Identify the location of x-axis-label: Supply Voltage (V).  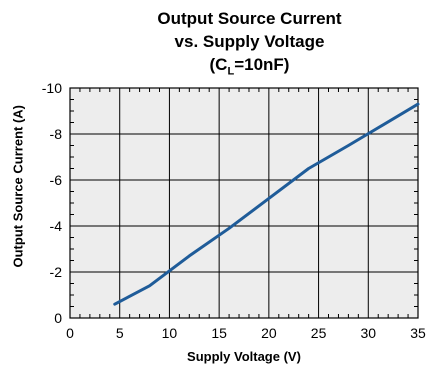
(244, 356).